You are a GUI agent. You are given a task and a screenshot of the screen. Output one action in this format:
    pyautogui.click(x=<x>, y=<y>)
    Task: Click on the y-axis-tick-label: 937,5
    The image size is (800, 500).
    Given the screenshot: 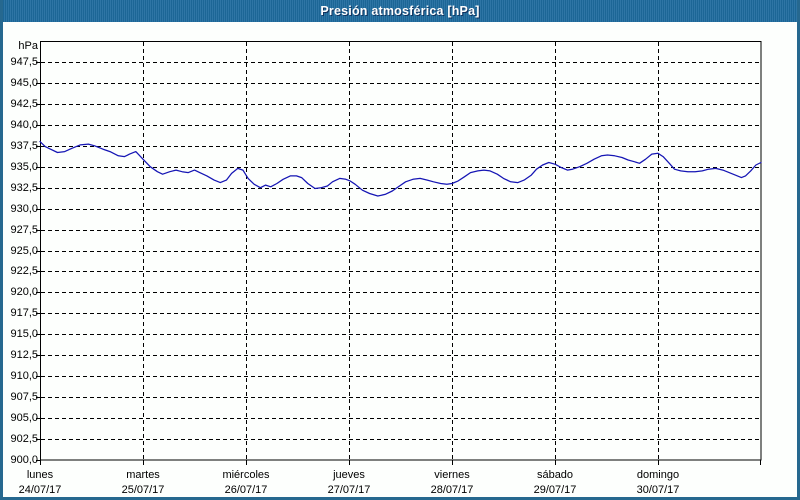 What is the action you would take?
    pyautogui.click(x=24, y=146)
    